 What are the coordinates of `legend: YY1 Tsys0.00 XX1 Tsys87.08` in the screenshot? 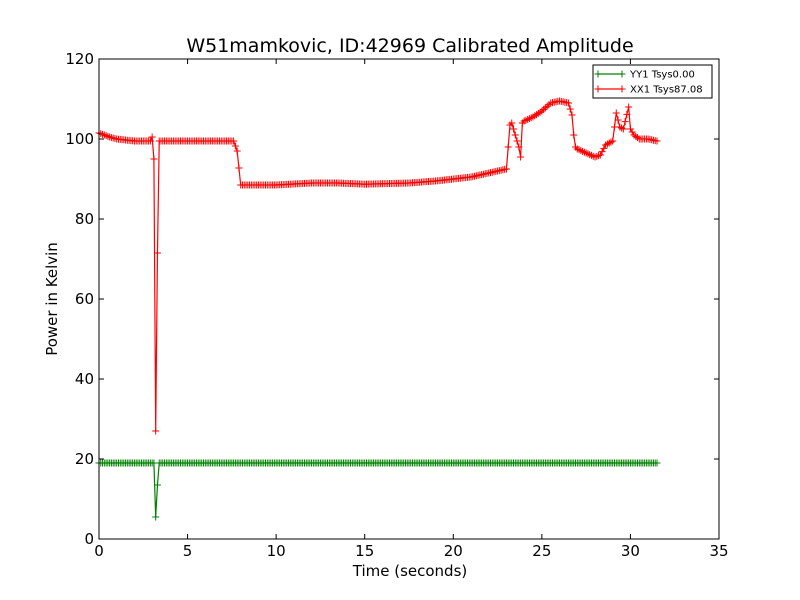 It's located at (652, 81).